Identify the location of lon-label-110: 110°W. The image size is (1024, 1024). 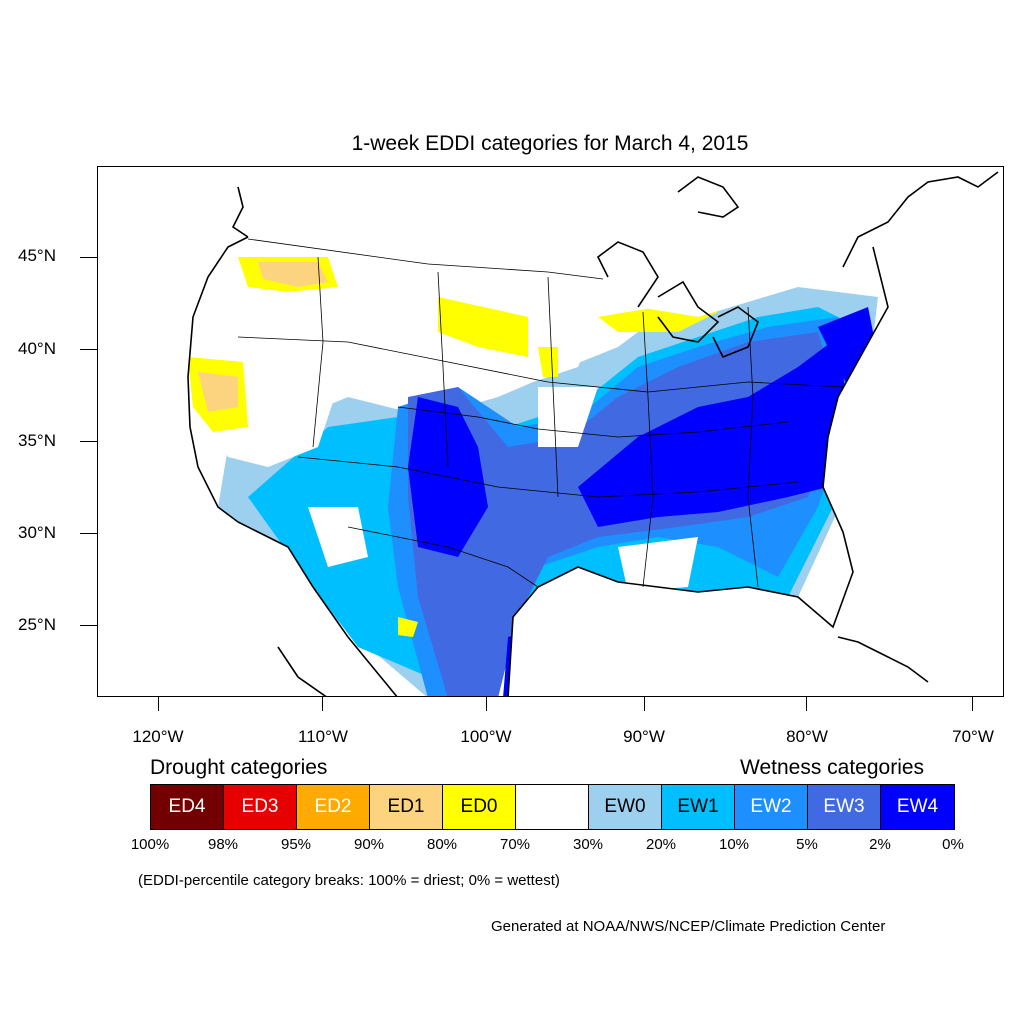
(323, 736).